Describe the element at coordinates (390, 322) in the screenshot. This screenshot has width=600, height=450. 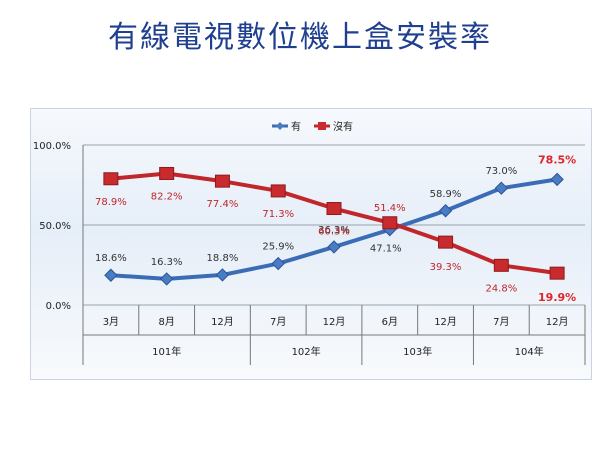
I see `x-tick-label: 6月` at that location.